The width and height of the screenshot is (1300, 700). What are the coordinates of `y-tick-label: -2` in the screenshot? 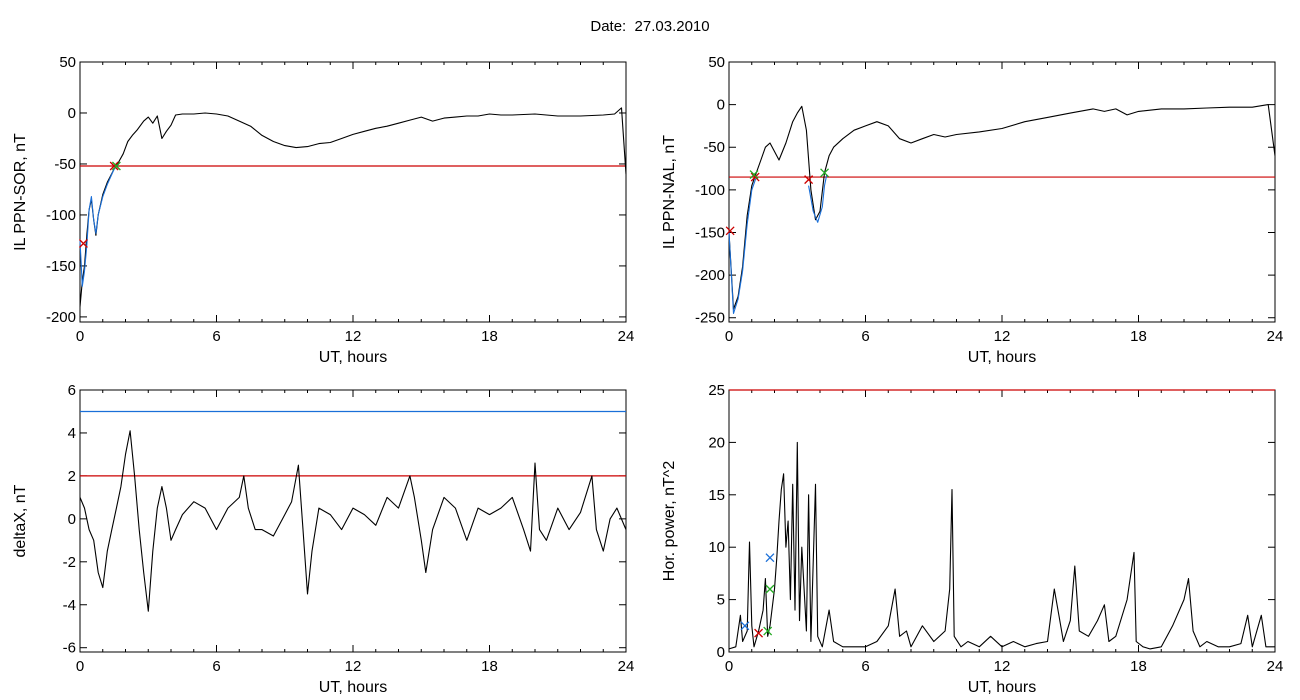 It's located at (69, 562).